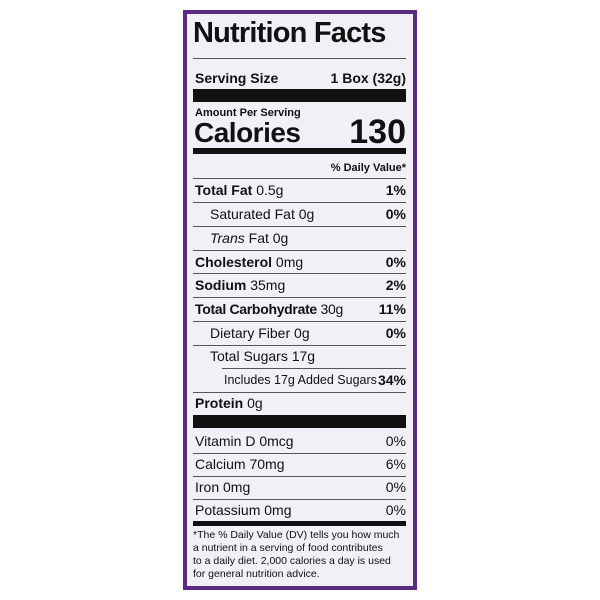  What do you see at coordinates (221, 285) in the screenshot?
I see `nutrient-name: Sodium` at bounding box center [221, 285].